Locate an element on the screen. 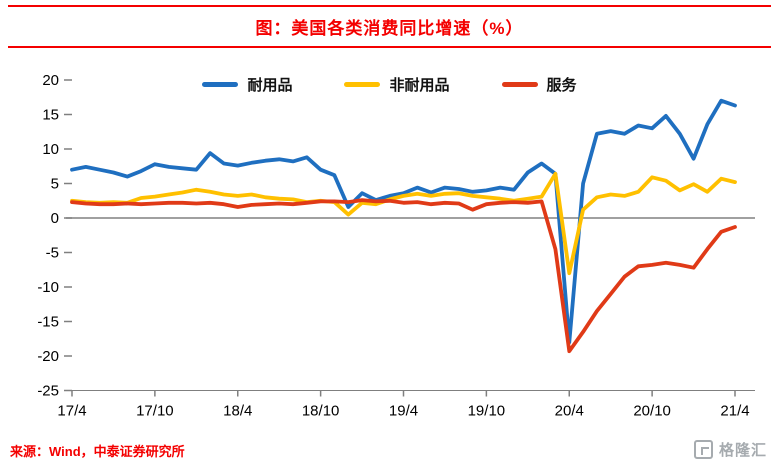  gelonghui-watermark: 格隆汇 is located at coordinates (730, 449).